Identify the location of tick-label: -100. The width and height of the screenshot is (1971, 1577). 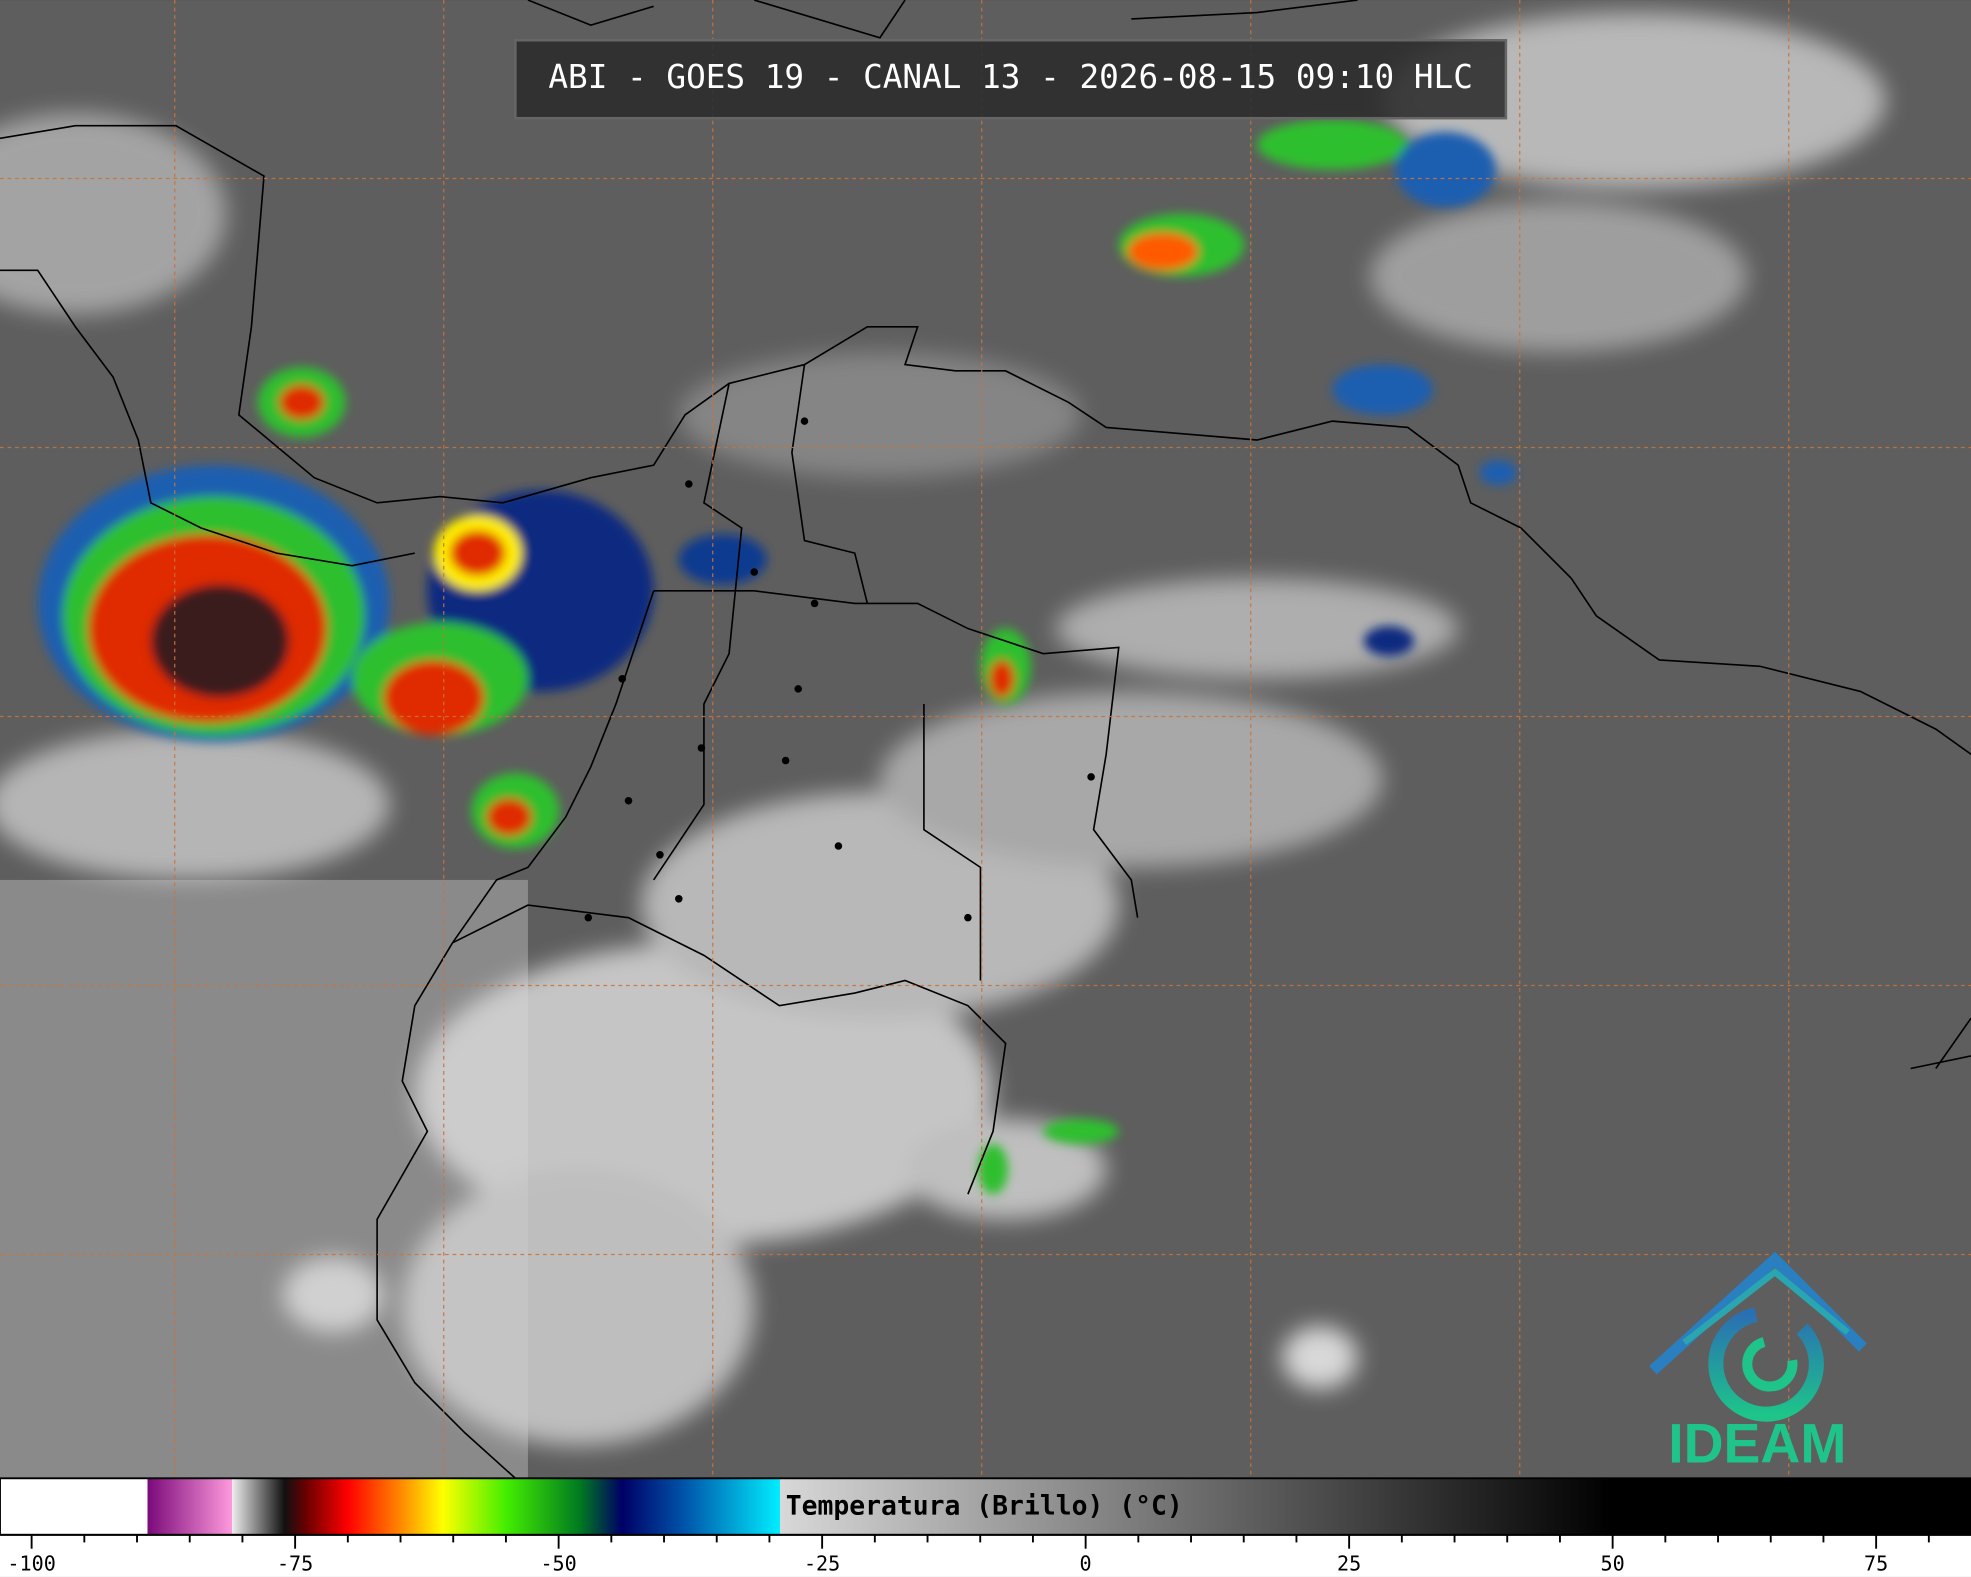
(31, 1564).